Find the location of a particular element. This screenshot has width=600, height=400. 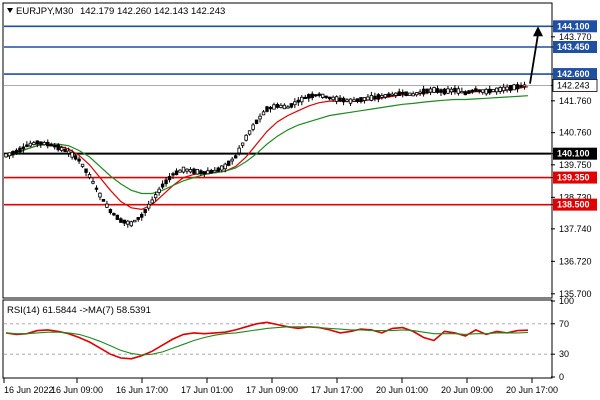

rsi-title: RSI(14) 61.5844 ->MA(7) 58.5391 is located at coordinates (79, 310).